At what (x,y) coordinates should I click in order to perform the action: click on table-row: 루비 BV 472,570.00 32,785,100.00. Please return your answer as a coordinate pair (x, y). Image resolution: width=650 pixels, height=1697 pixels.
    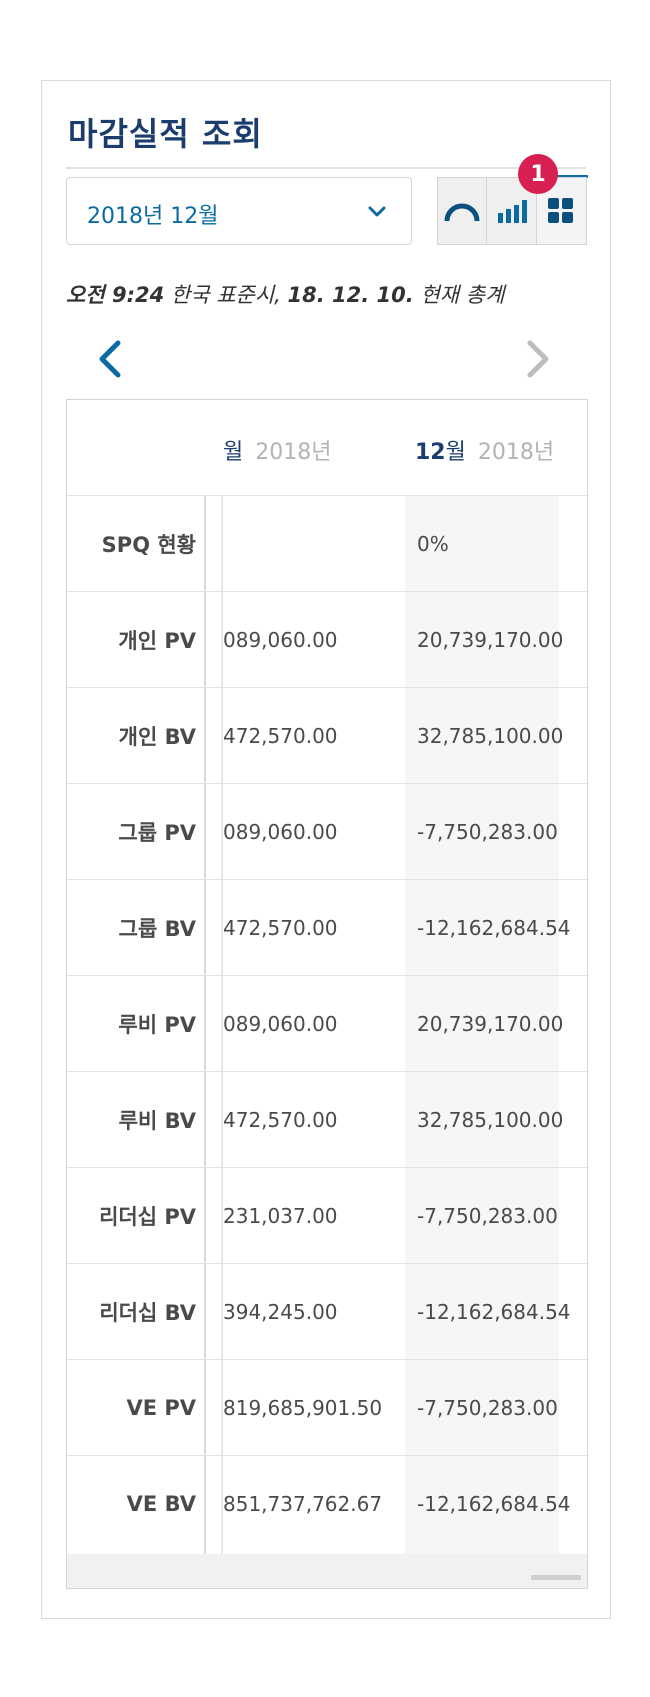
    Looking at the image, I should click on (327, 1120).